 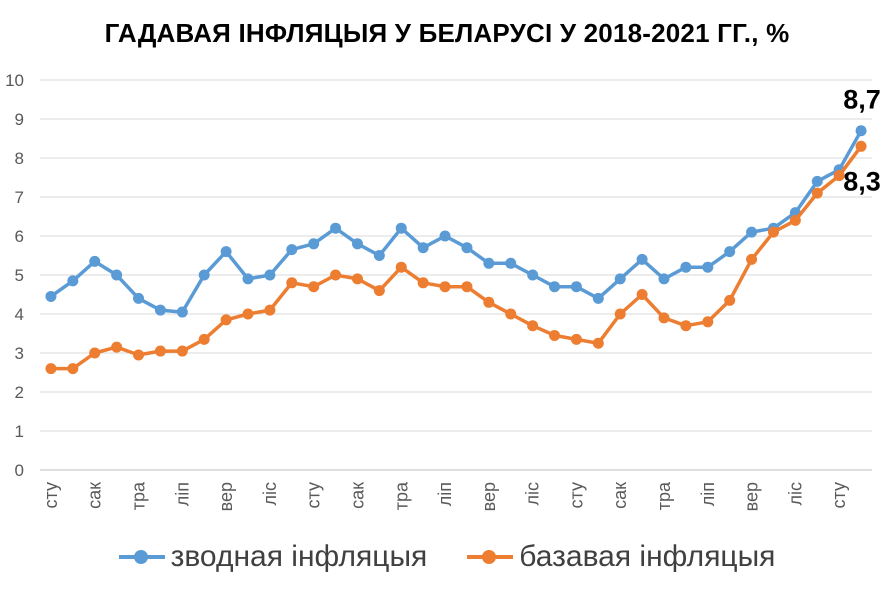 I want to click on legend-label-series-1: базавая інфляцыя, so click(x=647, y=556).